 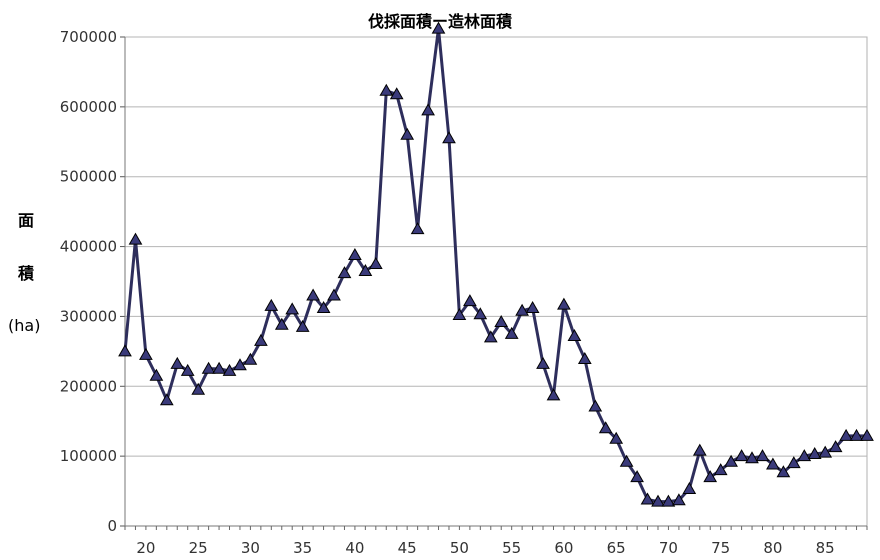 I want to click on y-tick-label: 600000, so click(x=88, y=107).